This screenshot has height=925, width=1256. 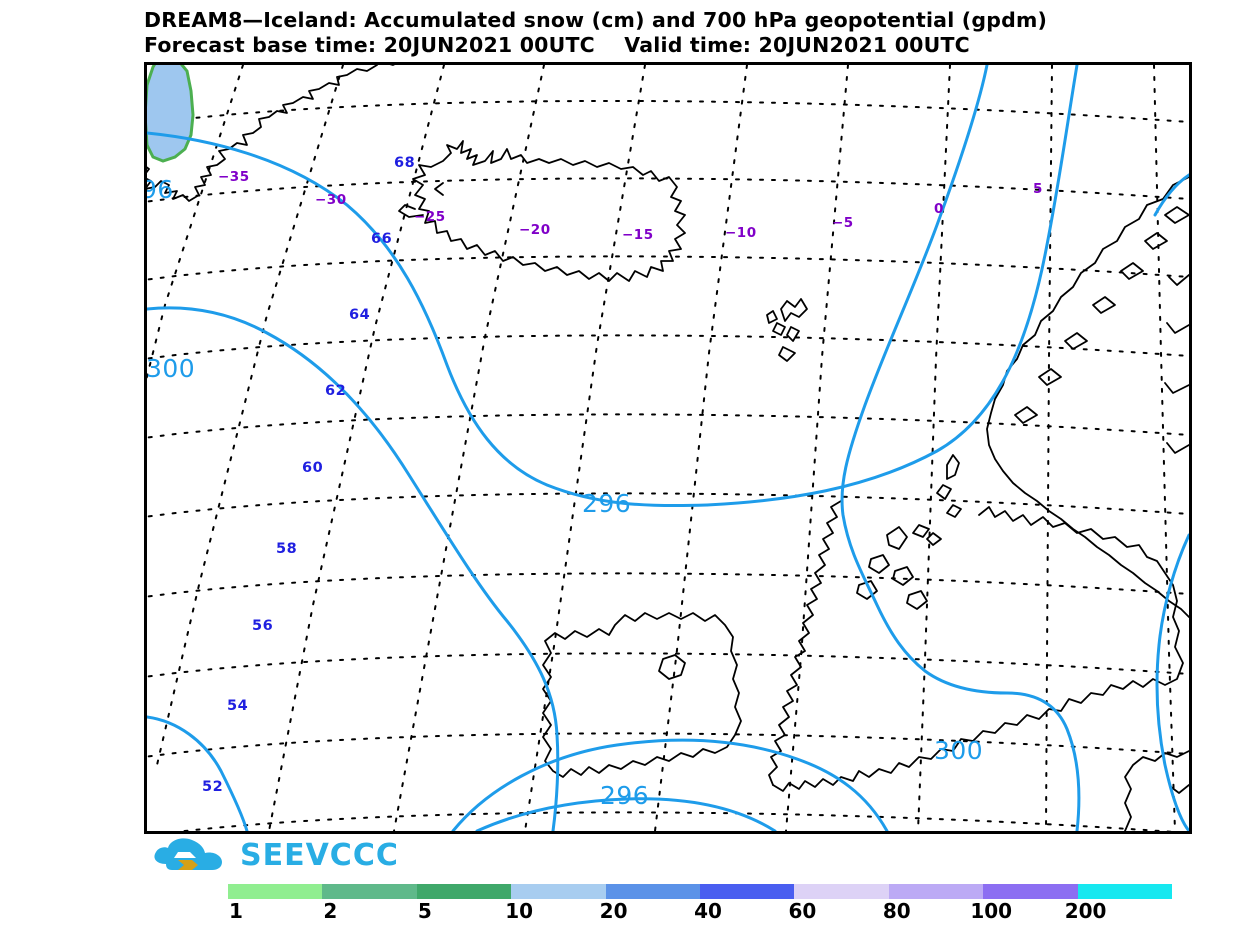 What do you see at coordinates (843, 223) in the screenshot?
I see `lon-label: −5` at bounding box center [843, 223].